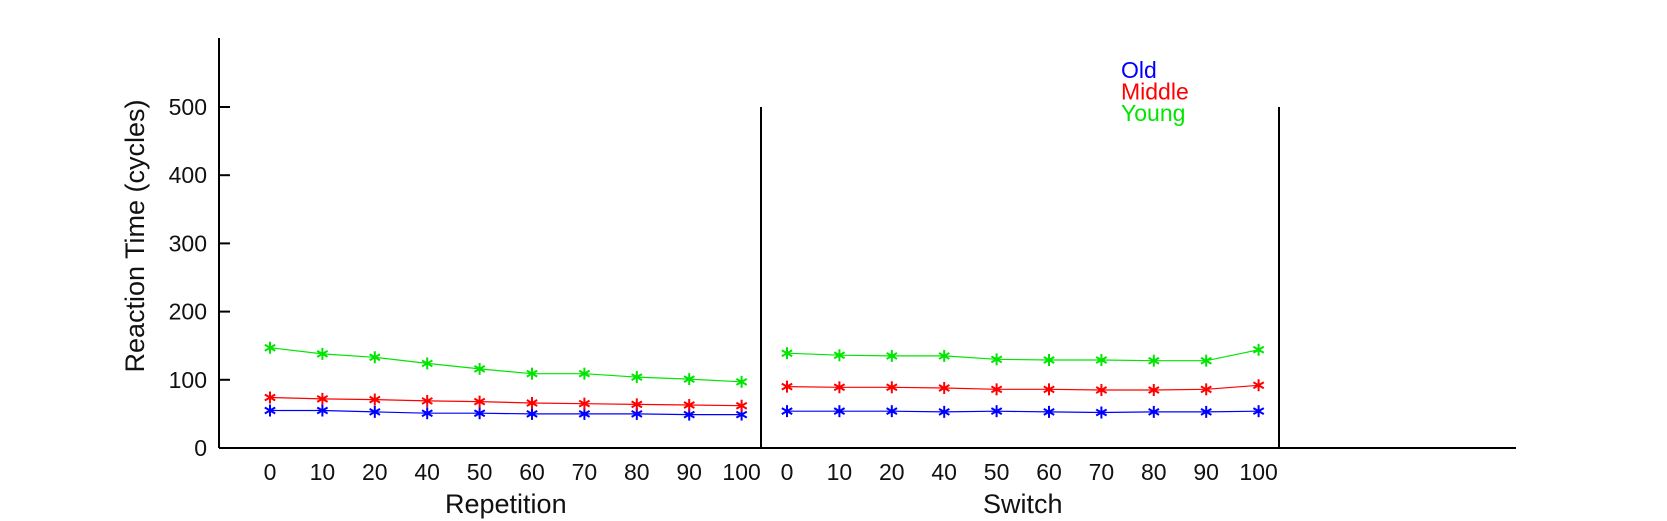 This screenshot has height=521, width=1667. I want to click on legend-item-young: Young, so click(1153, 113).